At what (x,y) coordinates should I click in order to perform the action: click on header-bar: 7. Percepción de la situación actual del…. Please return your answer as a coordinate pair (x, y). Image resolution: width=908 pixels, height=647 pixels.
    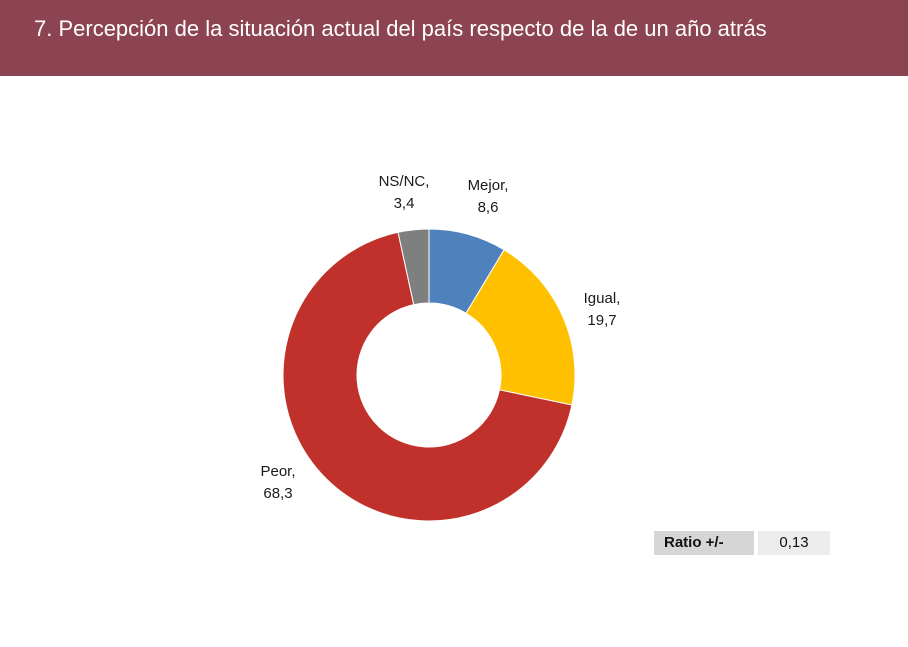
    Looking at the image, I should click on (454, 38).